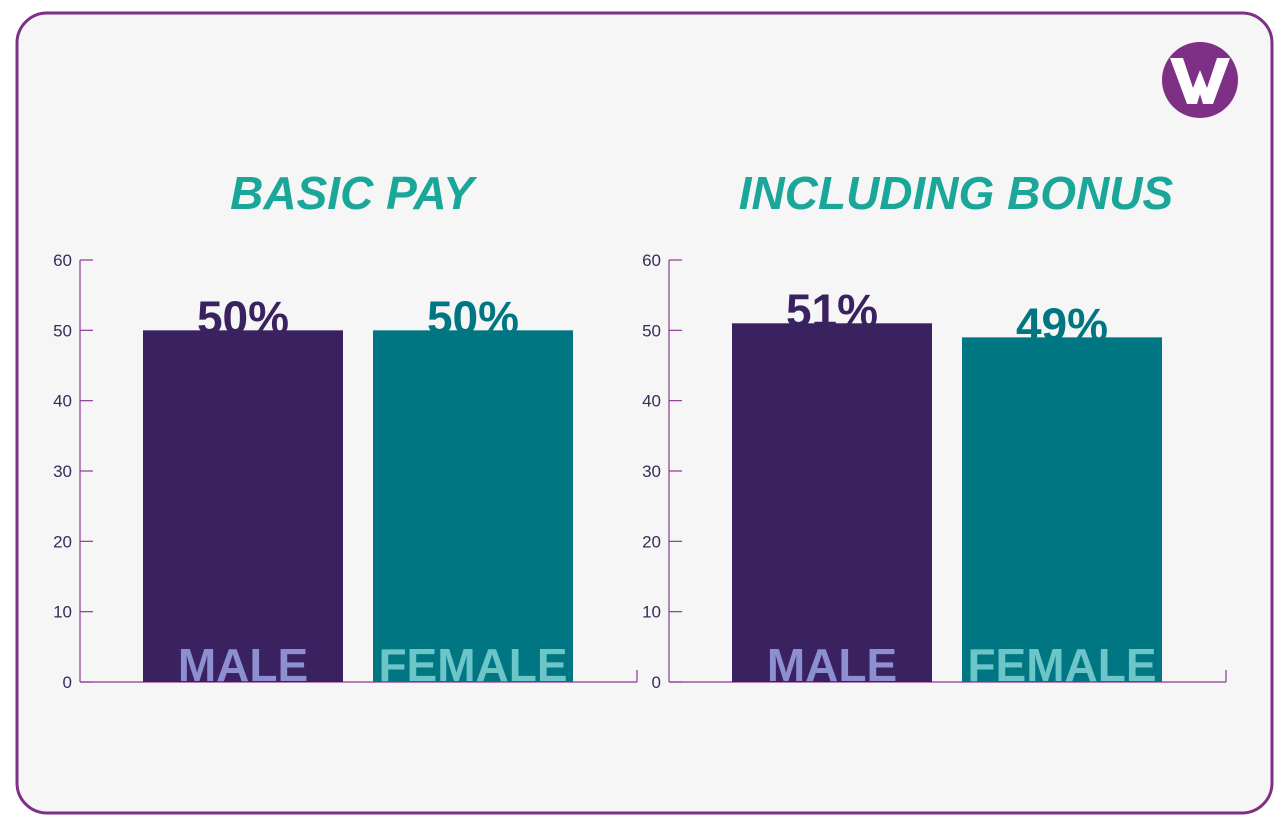 This screenshot has height=827, width=1284. I want to click on value-label: 51%, so click(832, 310).